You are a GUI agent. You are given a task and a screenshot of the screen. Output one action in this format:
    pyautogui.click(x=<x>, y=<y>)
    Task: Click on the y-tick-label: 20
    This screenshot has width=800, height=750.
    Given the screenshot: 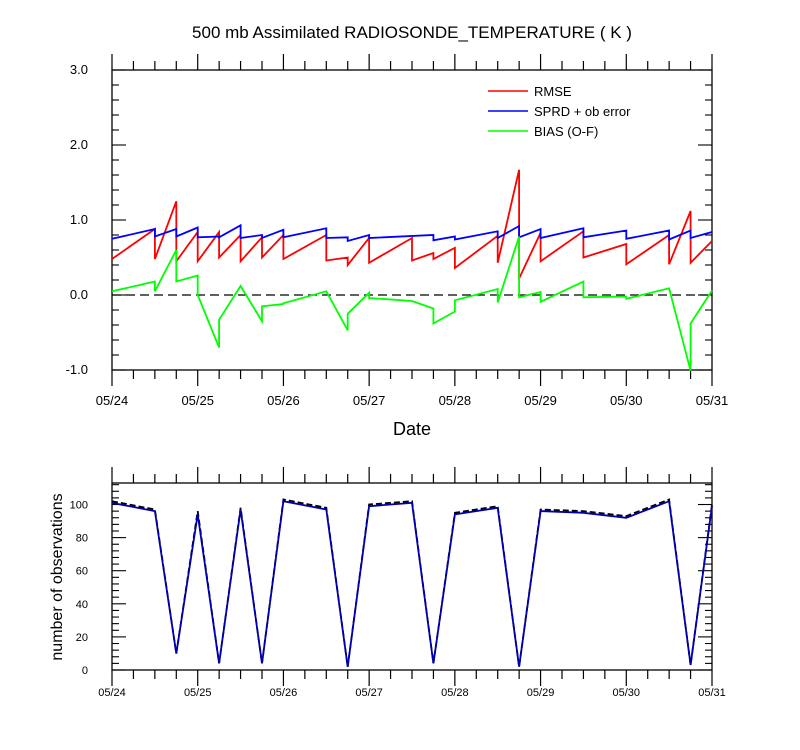 What is the action you would take?
    pyautogui.click(x=82, y=638)
    